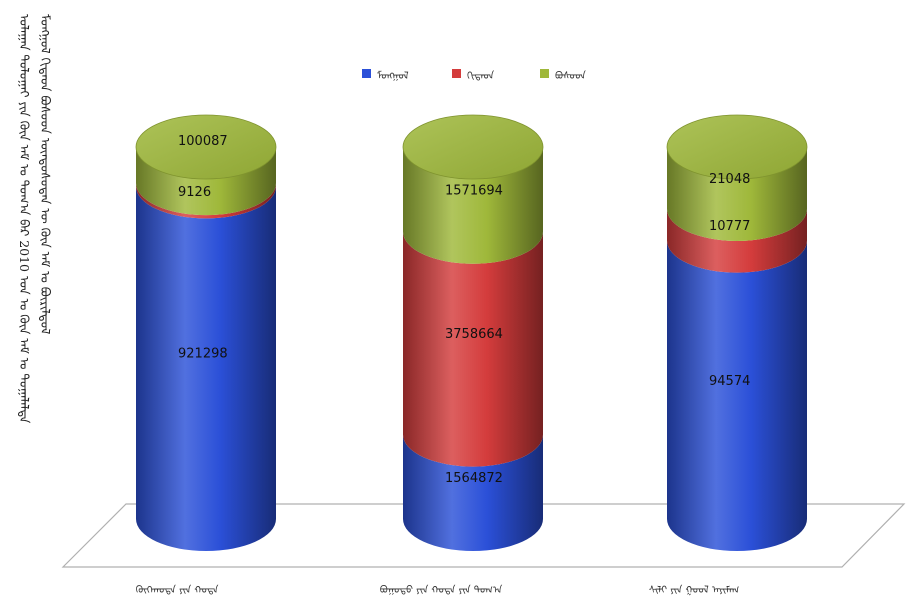 The image size is (919, 613). What do you see at coordinates (203, 141) in the screenshot?
I see `value-label-0-2: 100087` at bounding box center [203, 141].